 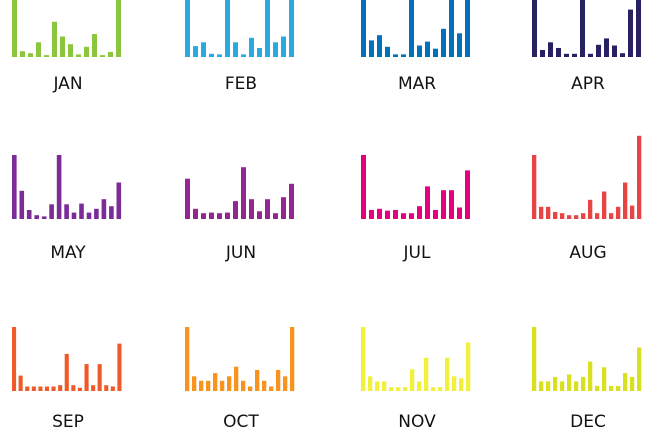 I want to click on chart-may: MAY, so click(x=67, y=209).